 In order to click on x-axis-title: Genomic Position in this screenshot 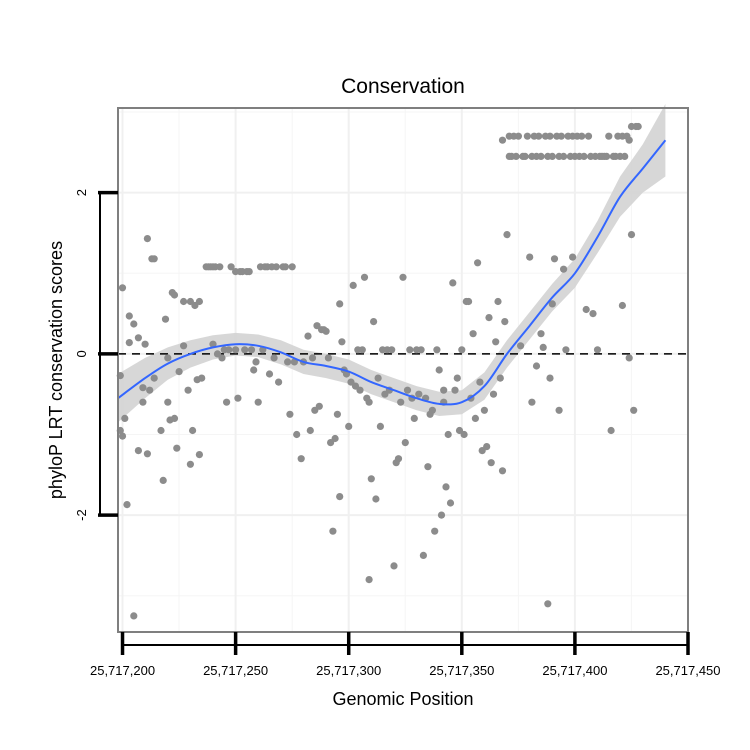, I will do `click(402, 699)`.